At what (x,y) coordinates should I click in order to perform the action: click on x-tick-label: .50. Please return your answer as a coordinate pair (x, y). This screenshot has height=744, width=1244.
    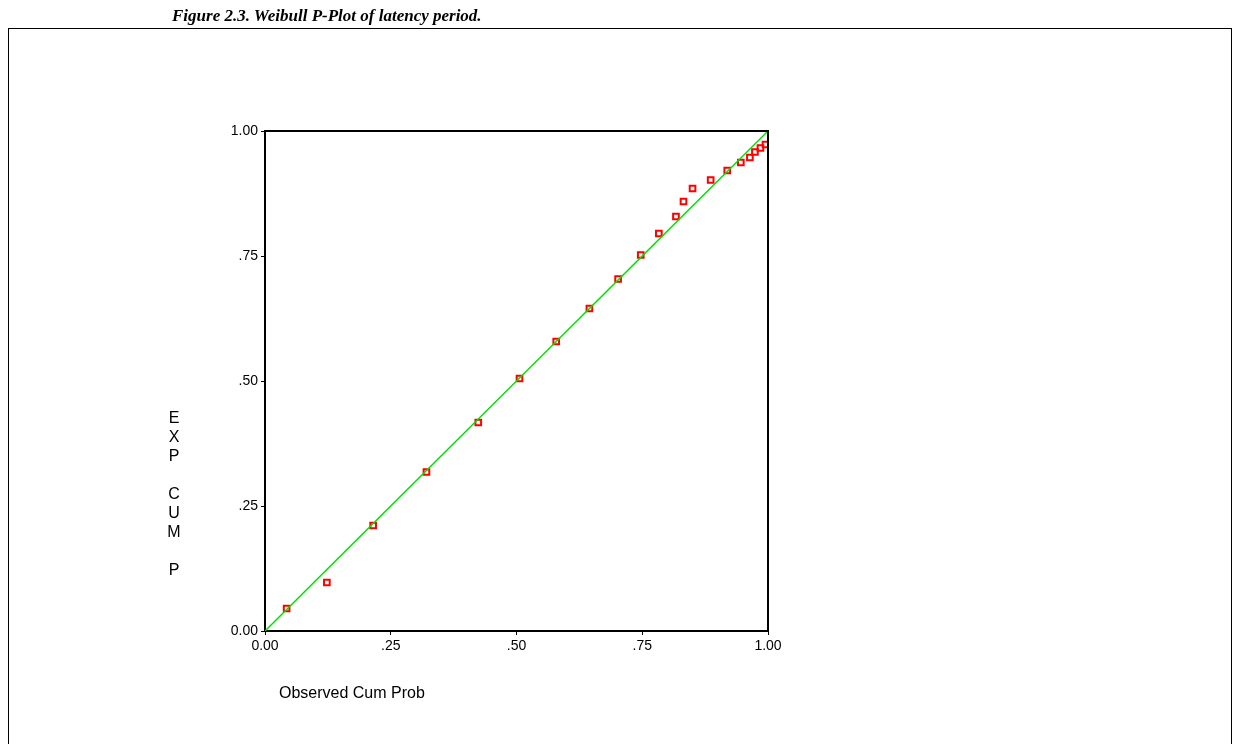
    Looking at the image, I should click on (516, 645).